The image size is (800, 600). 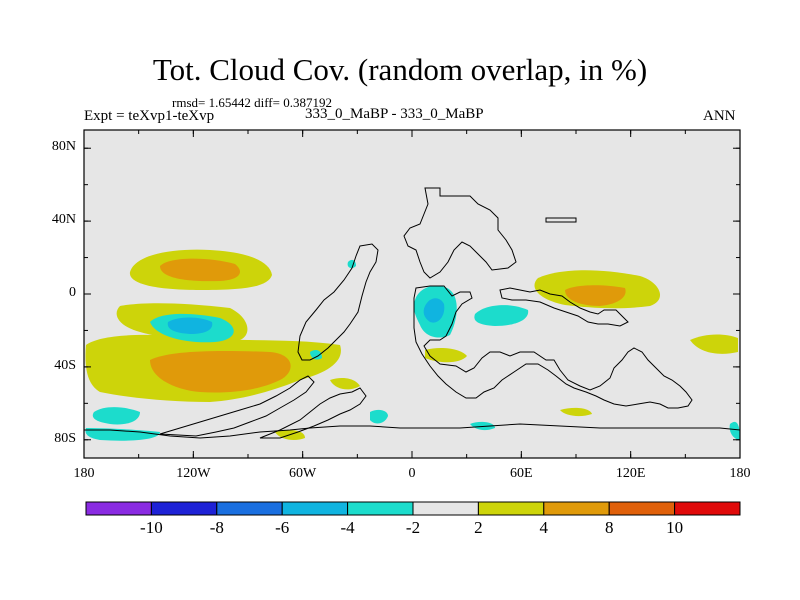 I want to click on y-tick-label: 40N, so click(x=63, y=220).